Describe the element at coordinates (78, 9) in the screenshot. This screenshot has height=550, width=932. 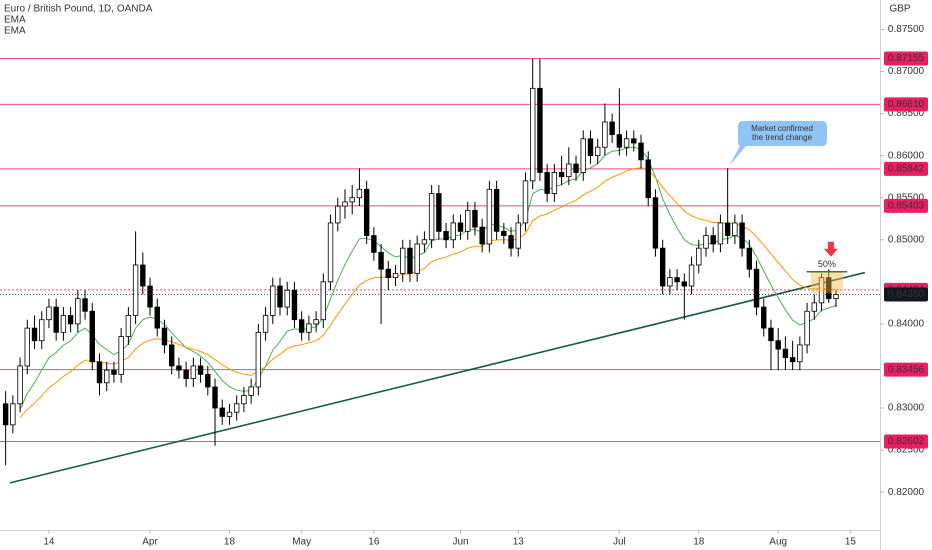
I see `chart-title: Euro / British Pound, 1D, OANDA` at that location.